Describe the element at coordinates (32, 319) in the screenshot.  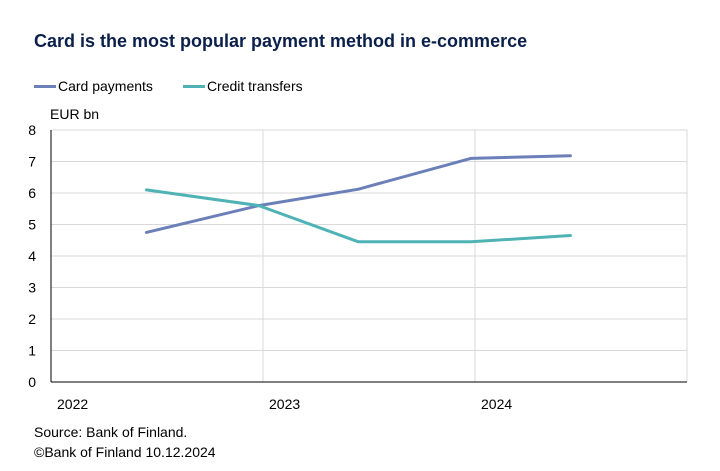
I see `y-tick-label: 2` at that location.